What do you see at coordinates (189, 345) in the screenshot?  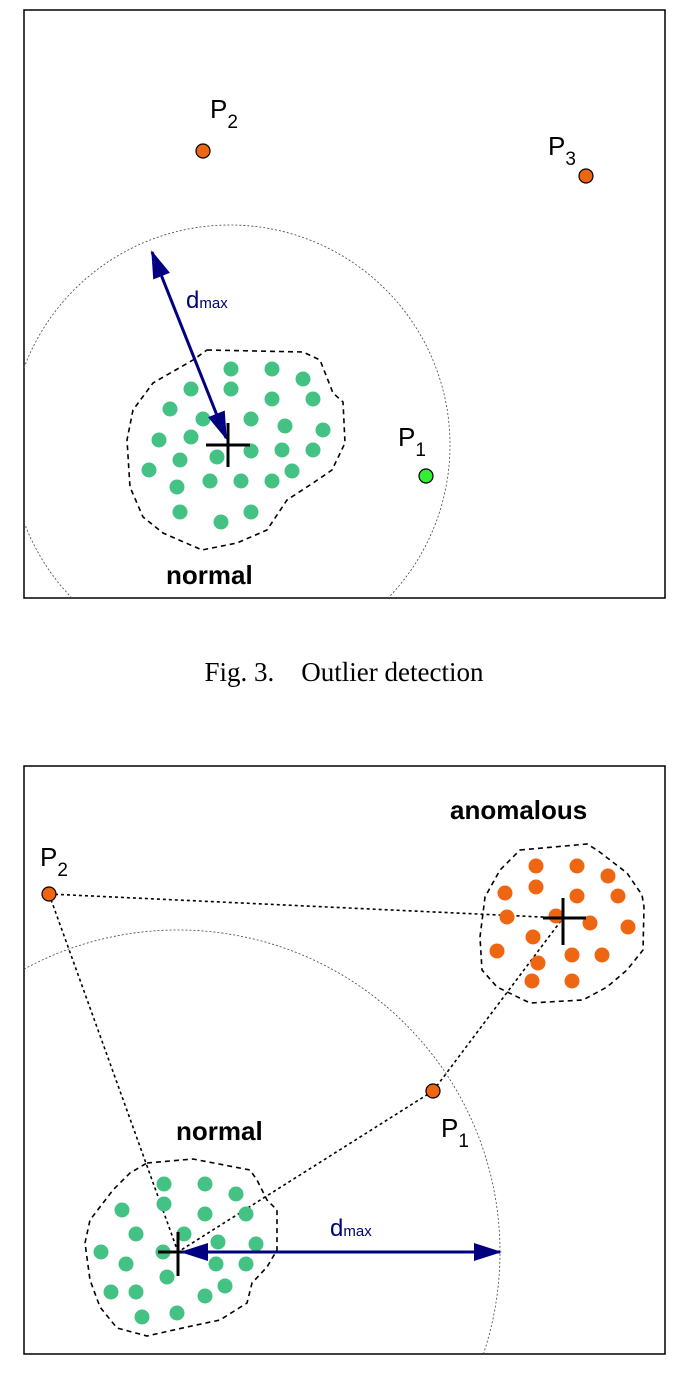 I see `dmax-arrow` at bounding box center [189, 345].